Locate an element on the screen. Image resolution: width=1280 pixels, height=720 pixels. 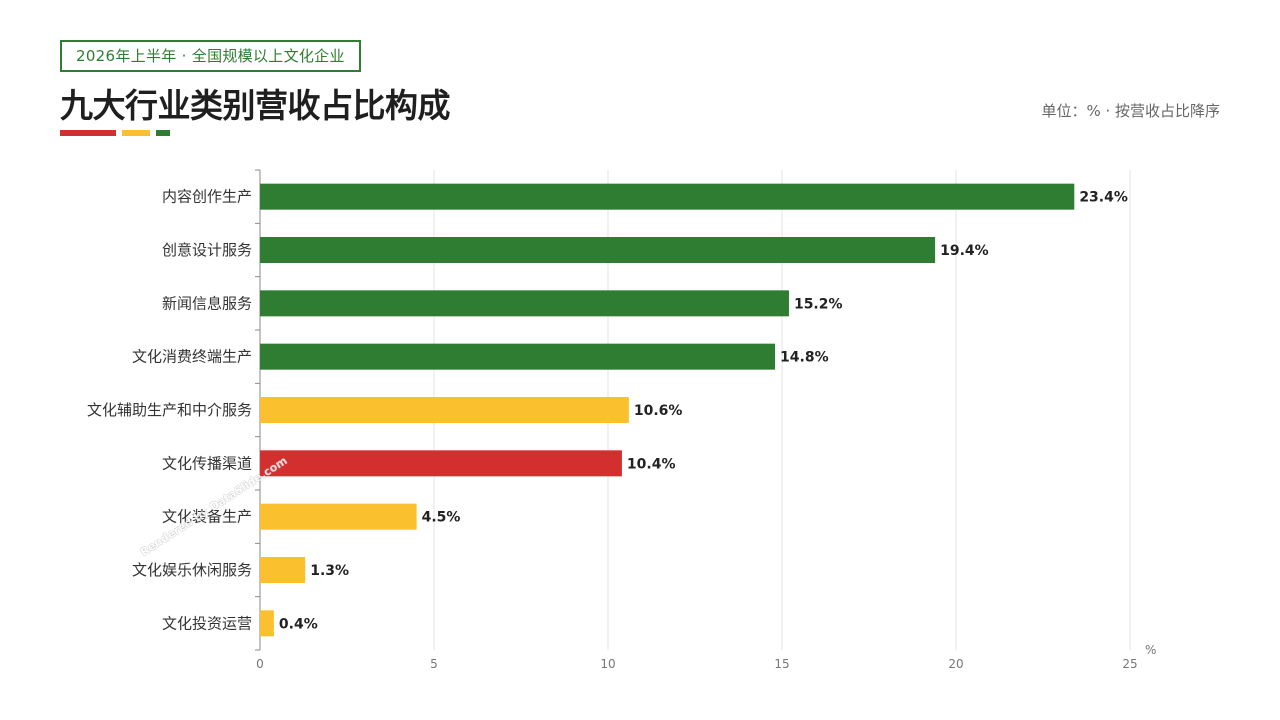
value-label: 0.4% is located at coordinates (298, 624).